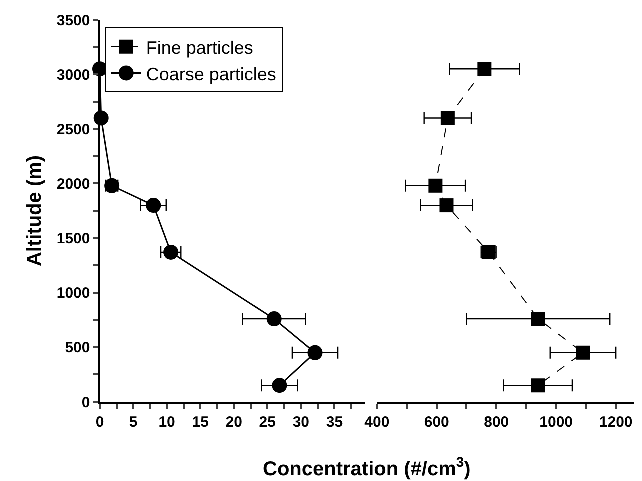 The image size is (642, 481). Describe the element at coordinates (497, 422) in the screenshot. I see `x-tick-label: 800` at that location.